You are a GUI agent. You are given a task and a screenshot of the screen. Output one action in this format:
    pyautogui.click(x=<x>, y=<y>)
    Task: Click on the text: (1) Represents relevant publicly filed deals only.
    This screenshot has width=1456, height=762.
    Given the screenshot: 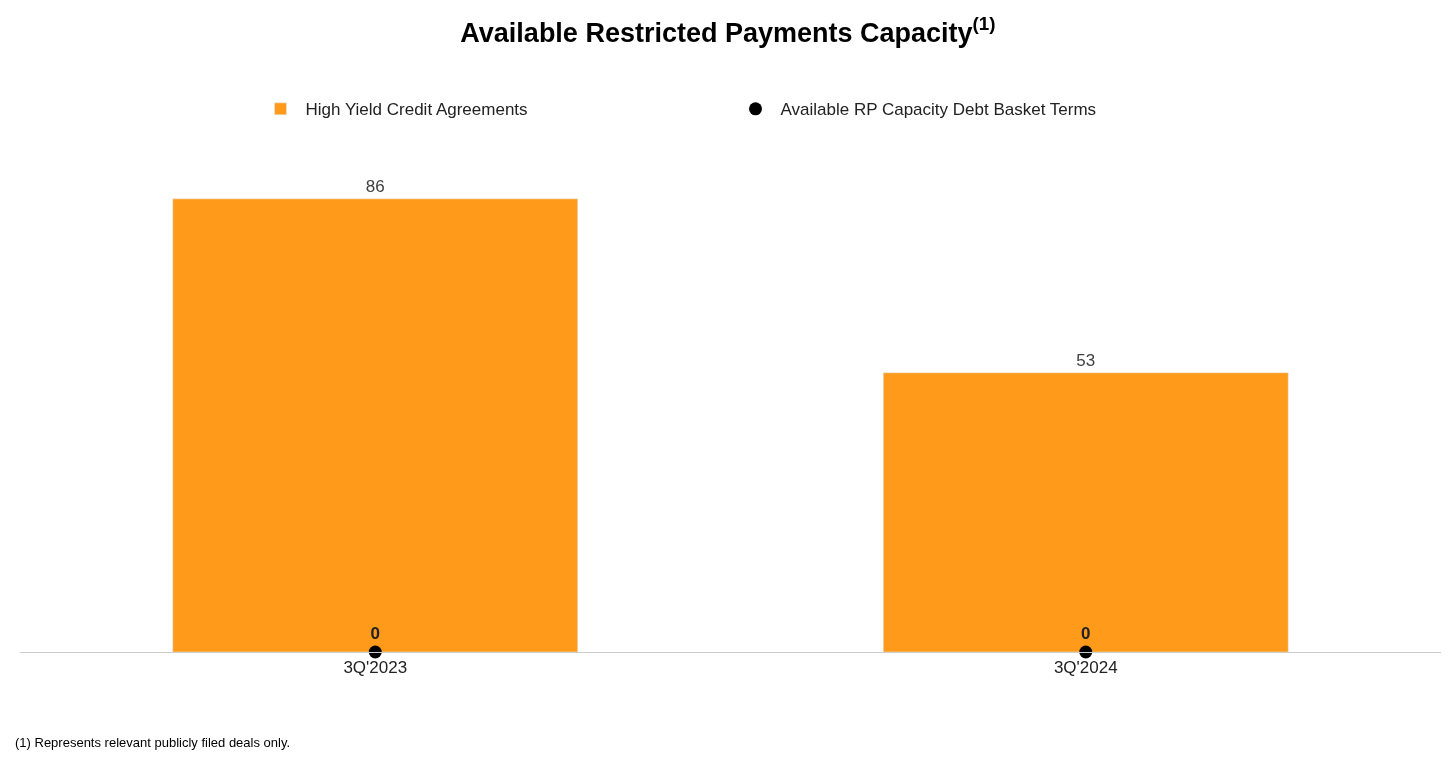 What is the action you would take?
    pyautogui.click(x=153, y=742)
    